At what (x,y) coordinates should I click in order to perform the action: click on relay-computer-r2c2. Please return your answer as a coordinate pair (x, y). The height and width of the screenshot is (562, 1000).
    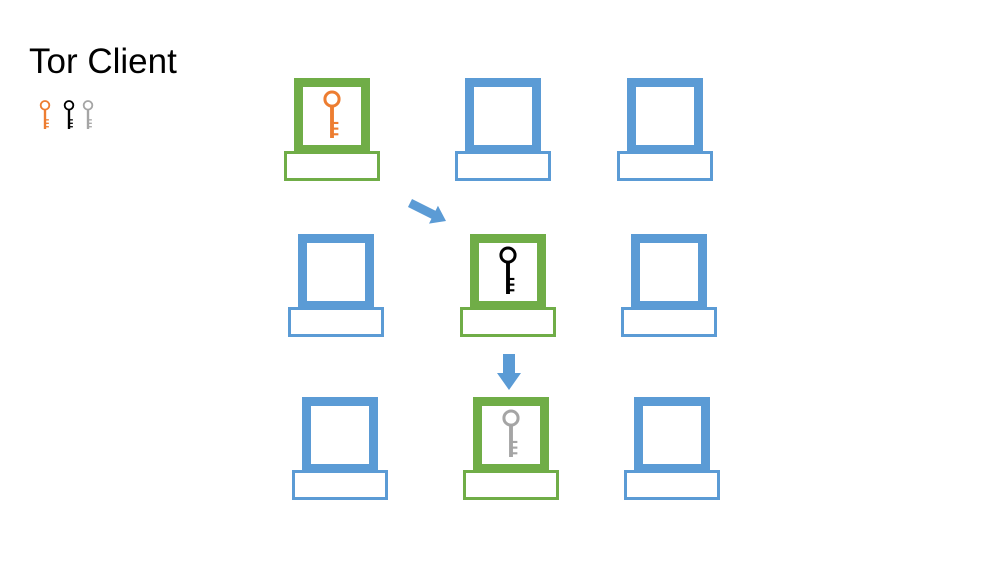
    Looking at the image, I should click on (508, 285).